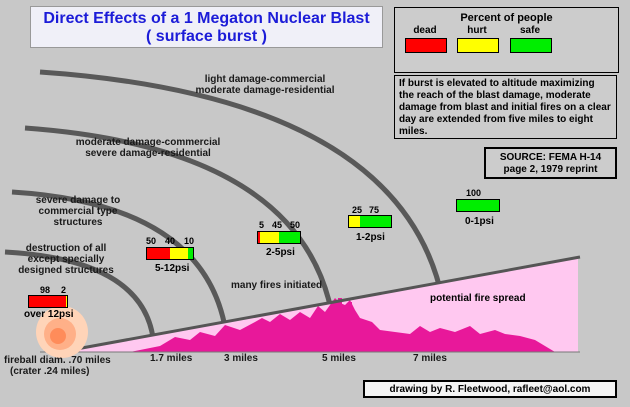  Describe the element at coordinates (80, 299) in the screenshot. I see `arc-1-7-miles` at that location.